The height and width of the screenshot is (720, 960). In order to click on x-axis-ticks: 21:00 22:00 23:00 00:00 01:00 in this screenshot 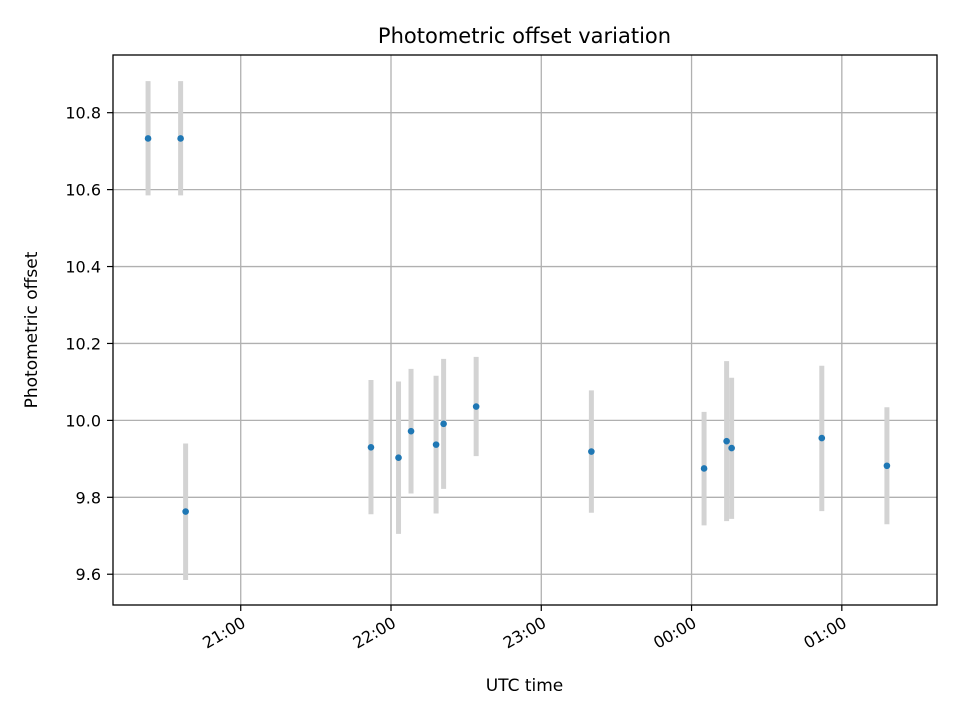, I will do `click(524, 629)`.